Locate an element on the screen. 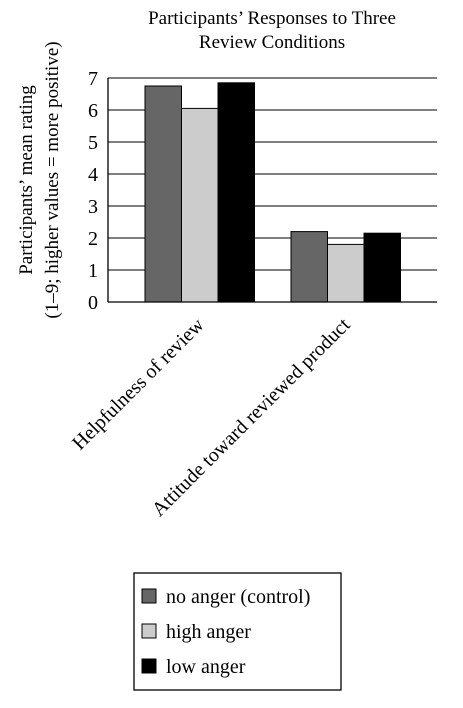 This screenshot has width=463, height=708. legend: no anger (control) high anger low anger is located at coordinates (237, 631).